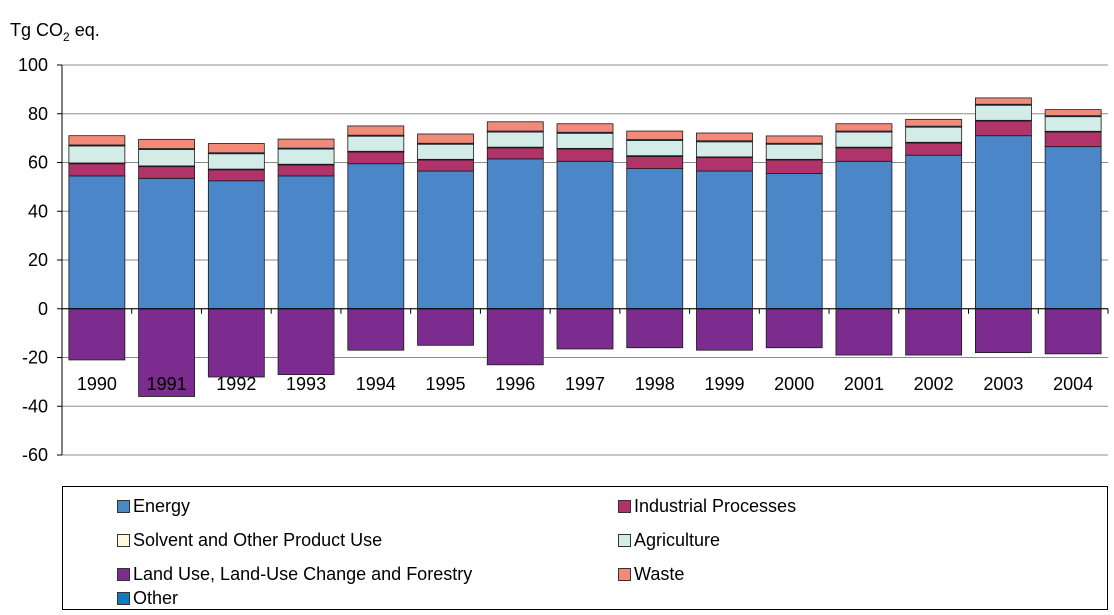  What do you see at coordinates (1073, 331) in the screenshot?
I see `bar-land-use-land-use-change-and-forestry-2004` at bounding box center [1073, 331].